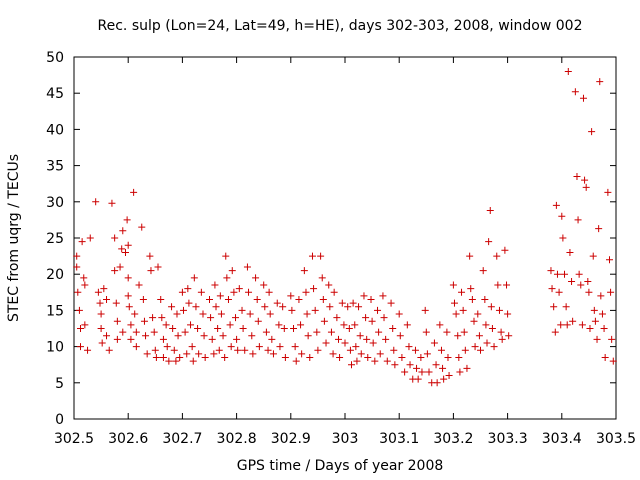  I want to click on x-tick-label: 302.5, so click(74, 439).